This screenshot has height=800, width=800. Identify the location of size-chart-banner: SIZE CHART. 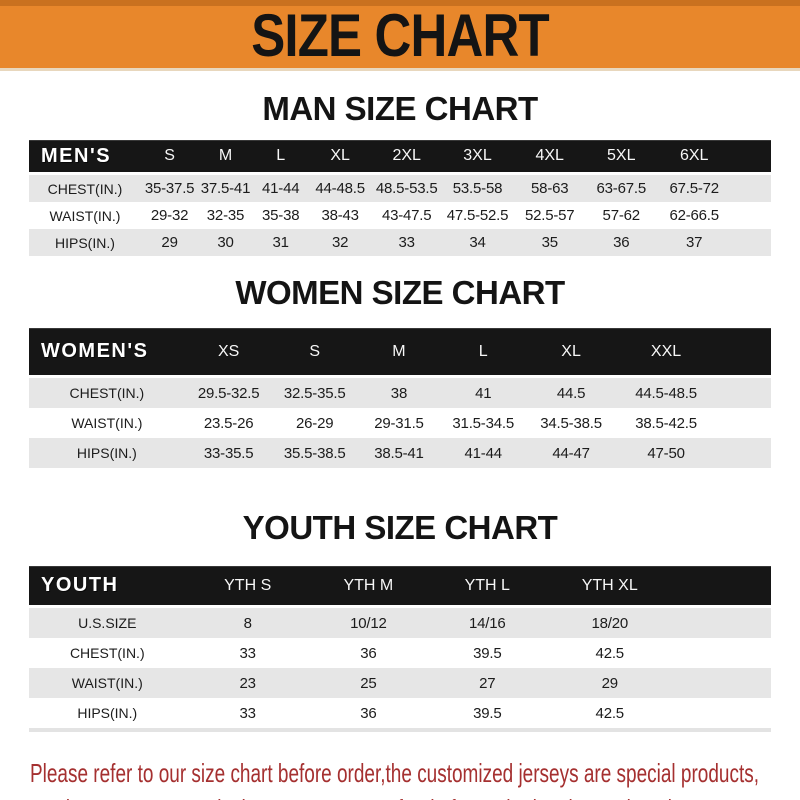
(400, 35).